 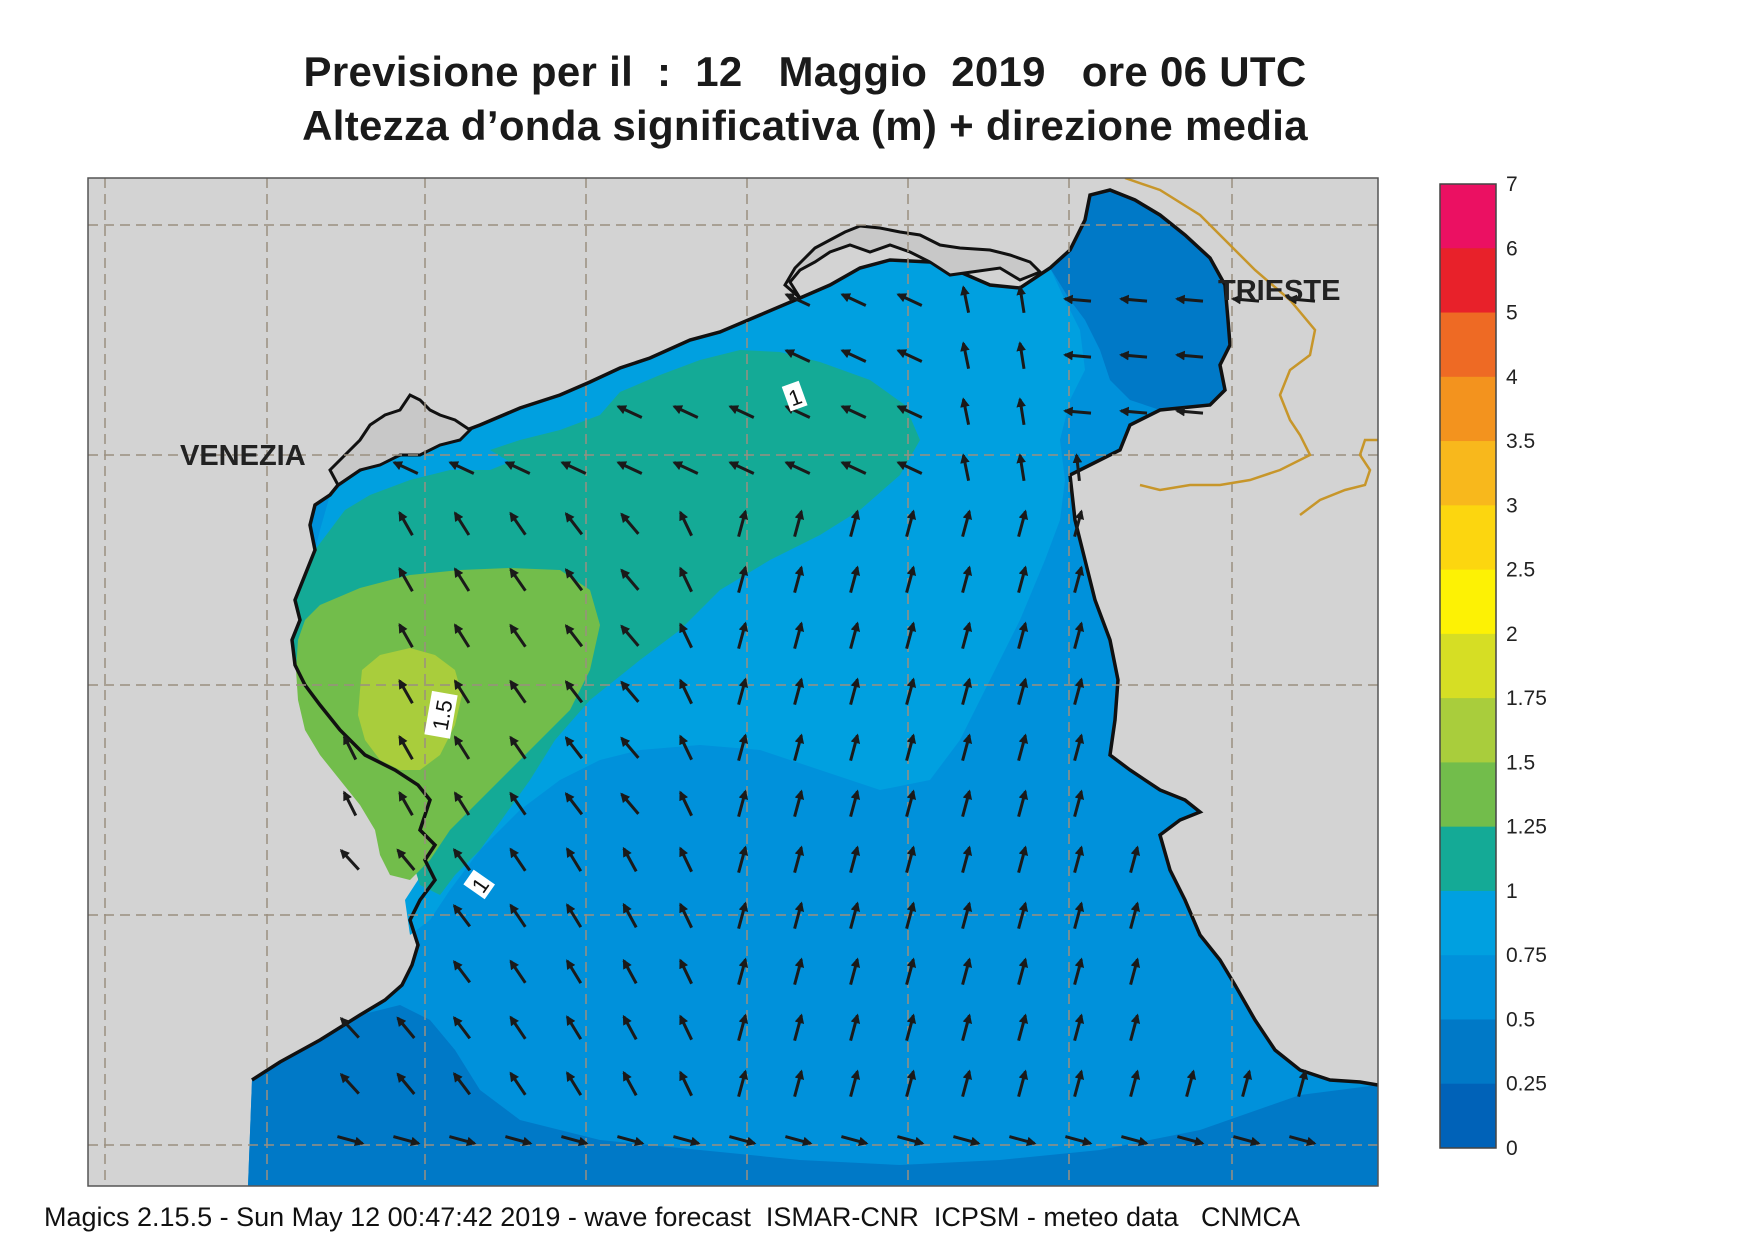 What do you see at coordinates (1512, 634) in the screenshot?
I see `legend-tick-label: 2` at bounding box center [1512, 634].